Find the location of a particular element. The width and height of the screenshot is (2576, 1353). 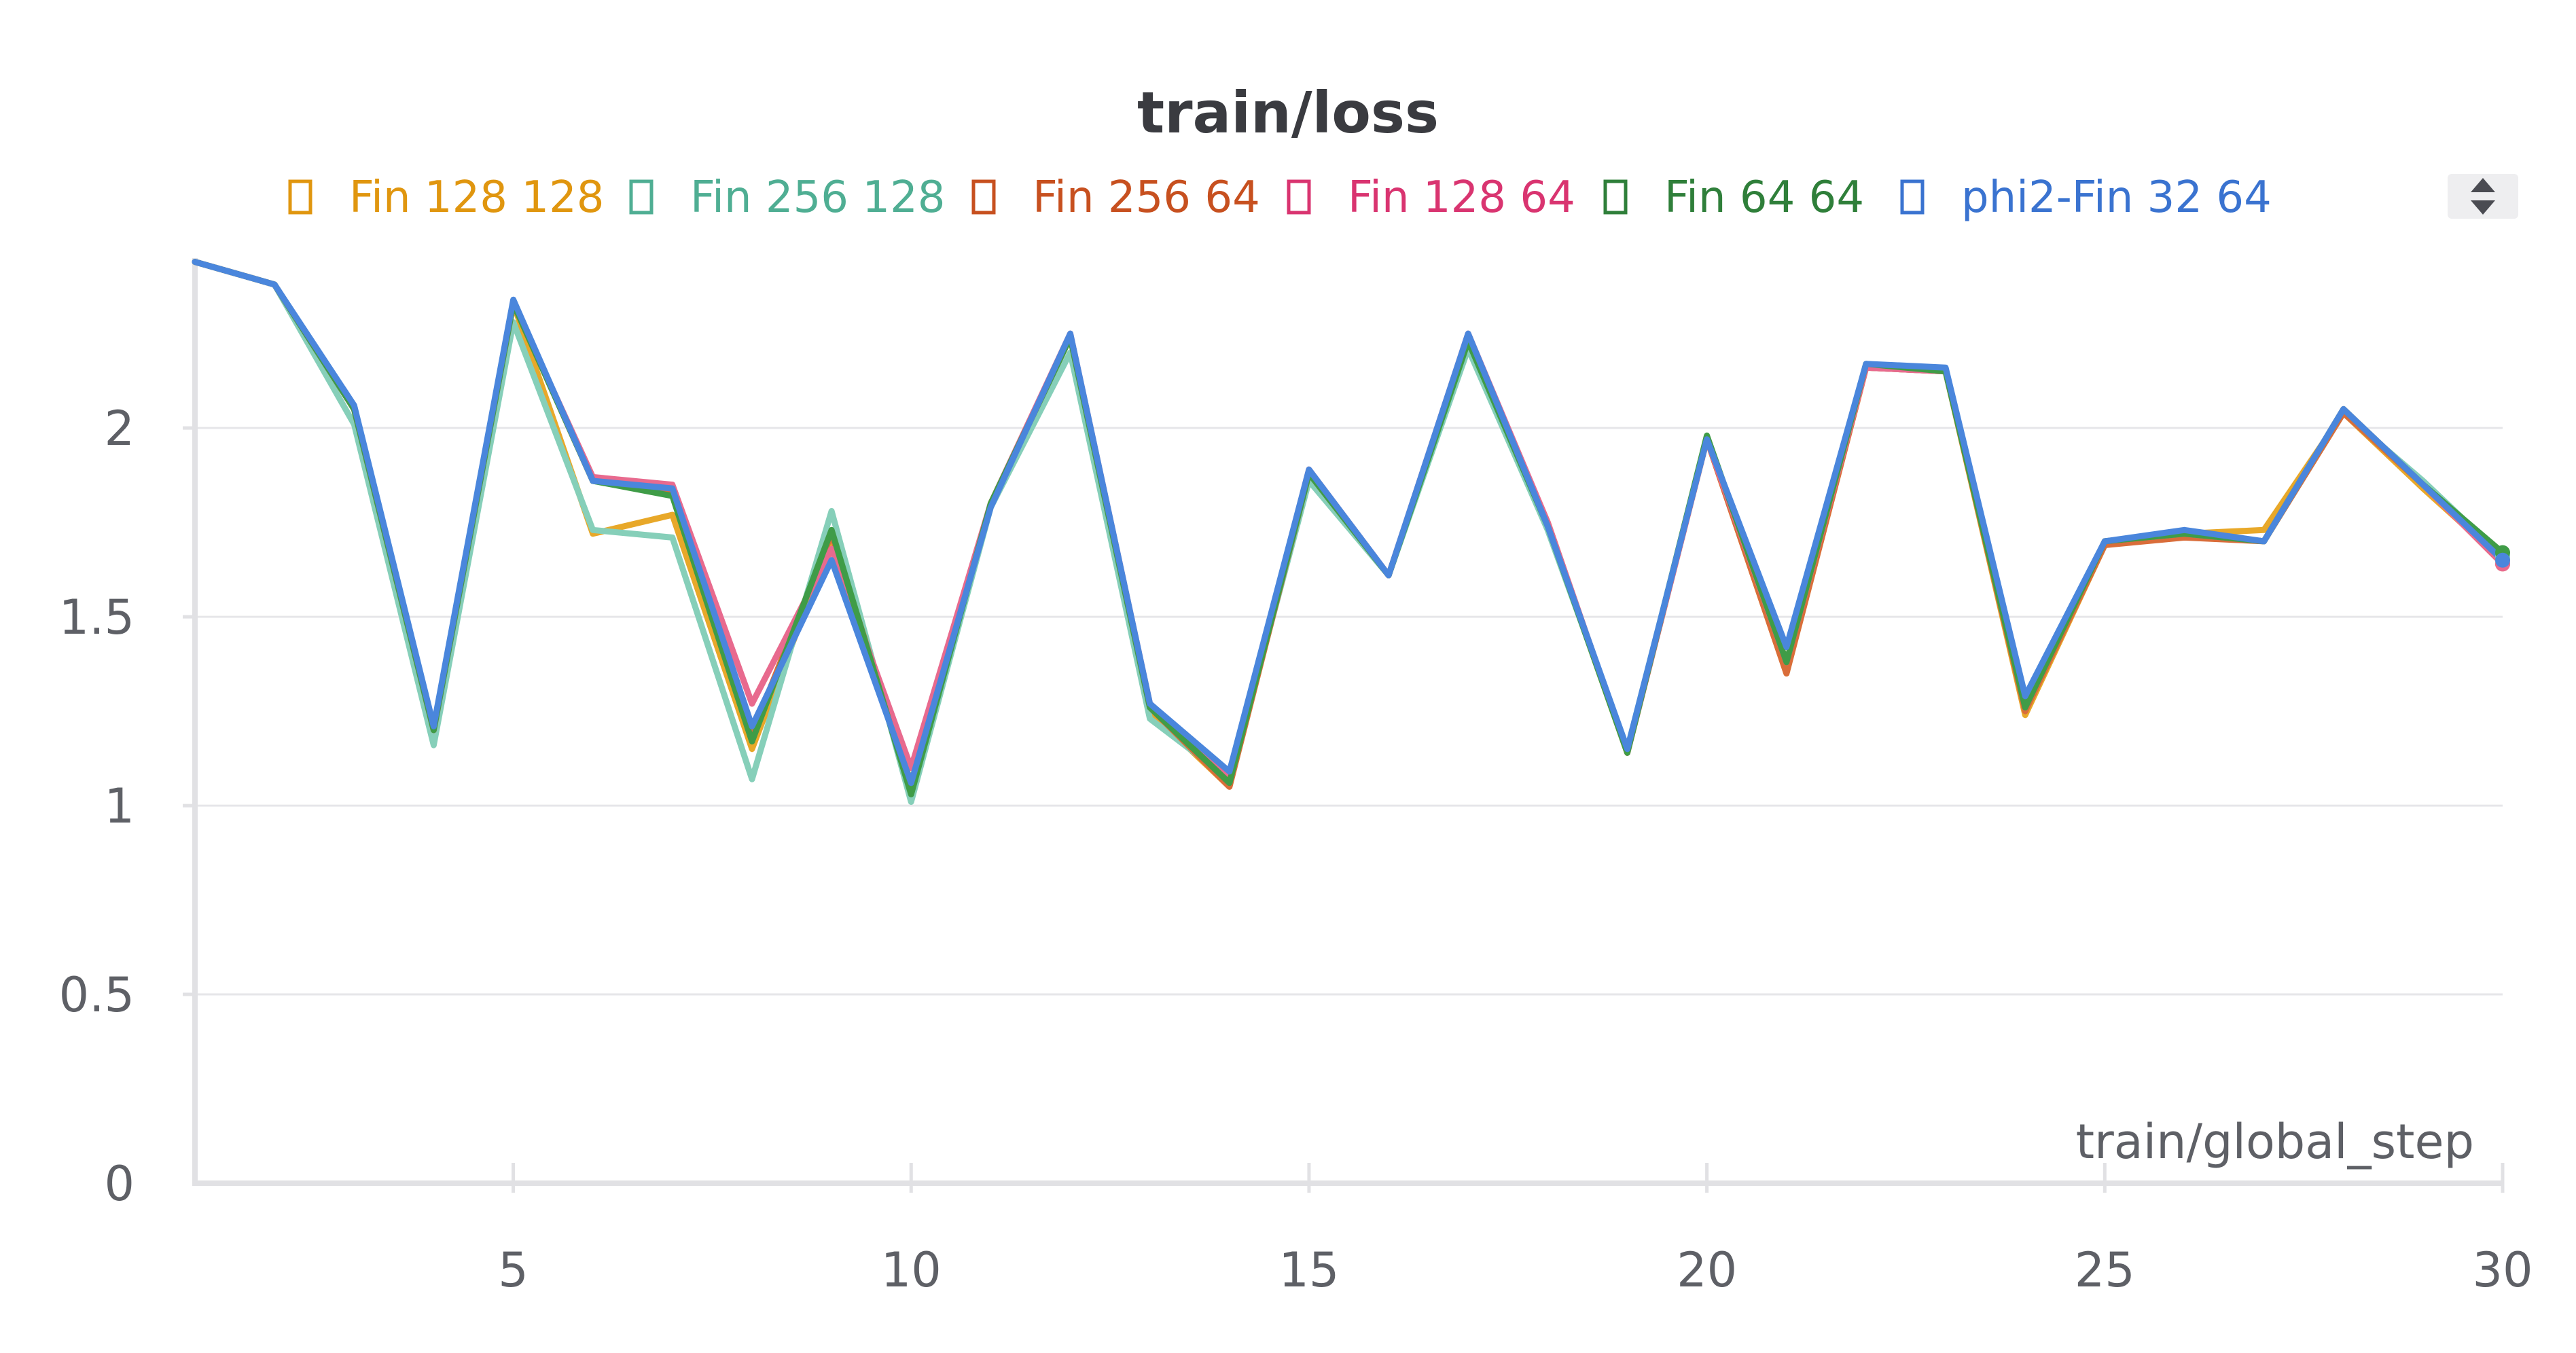

x-tick-label: 10 is located at coordinates (911, 1270).